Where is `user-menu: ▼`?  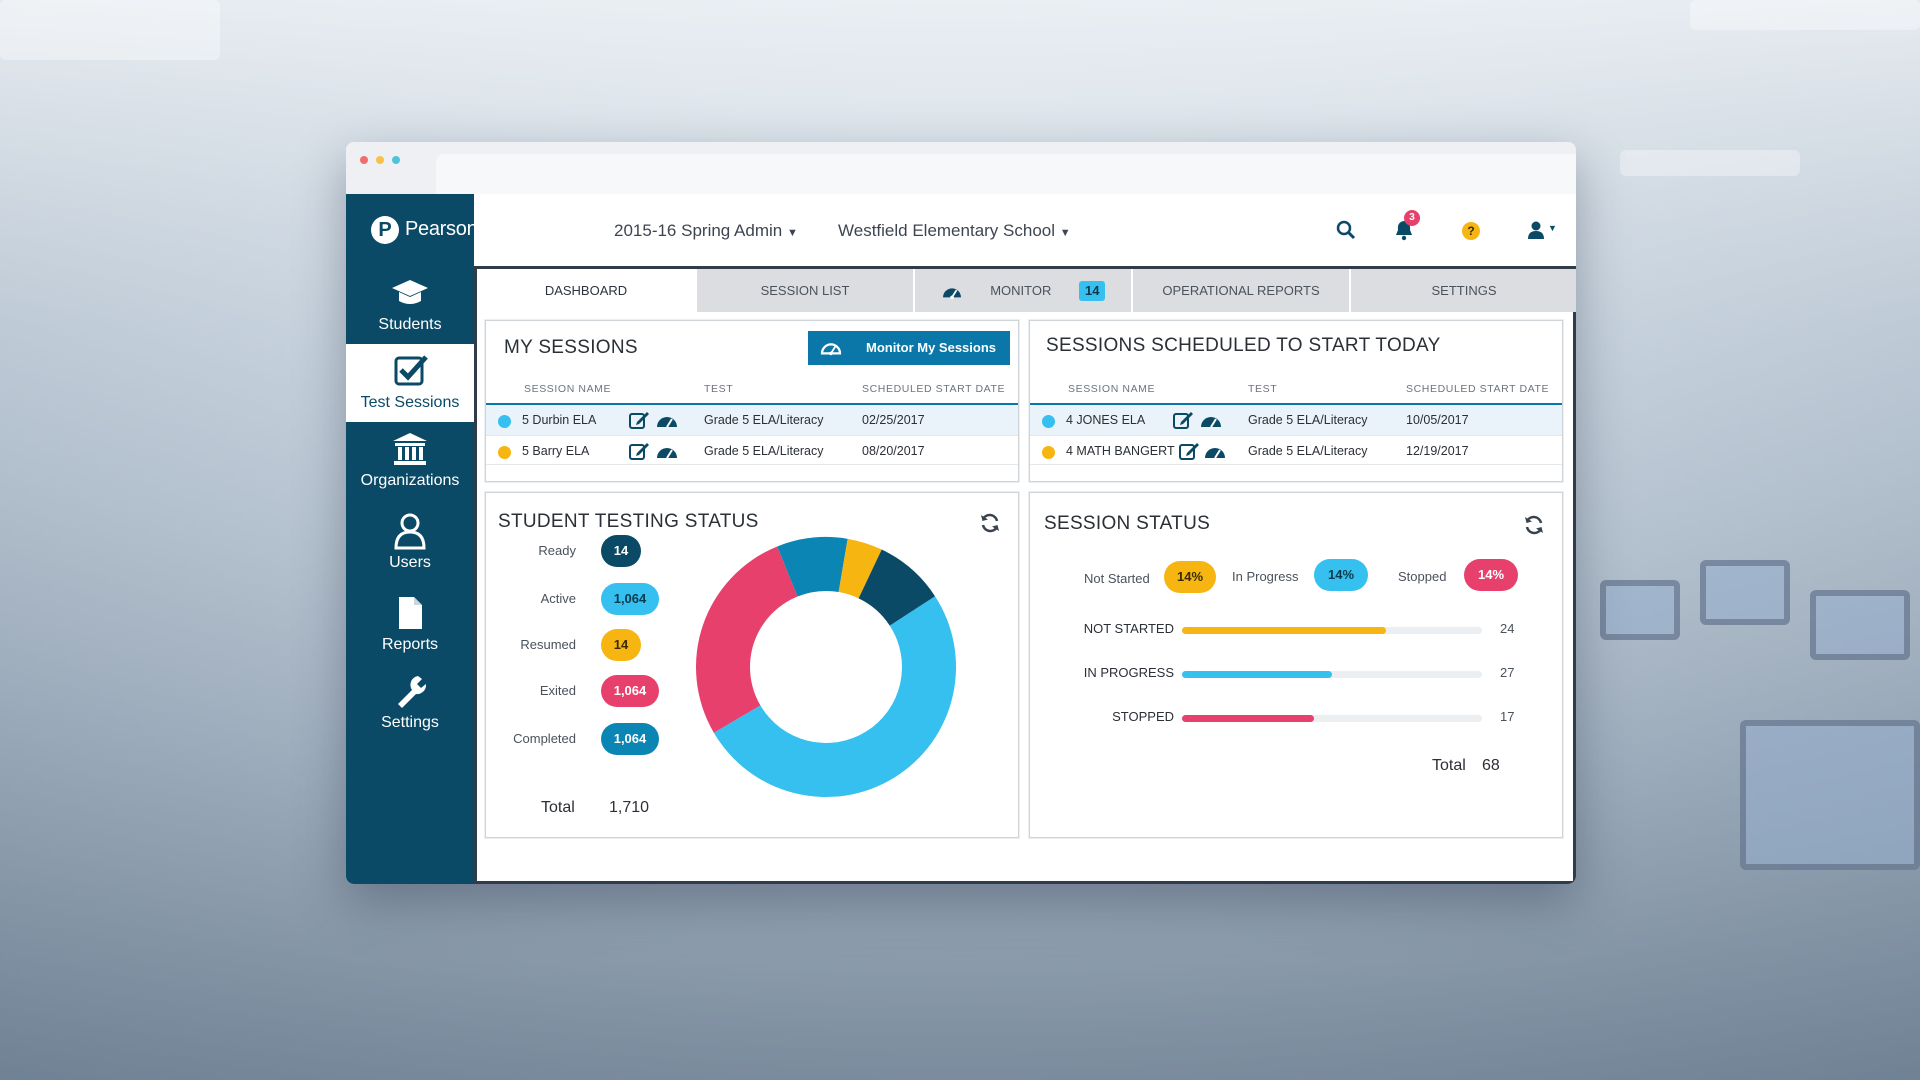 user-menu: ▼ is located at coordinates (1543, 231).